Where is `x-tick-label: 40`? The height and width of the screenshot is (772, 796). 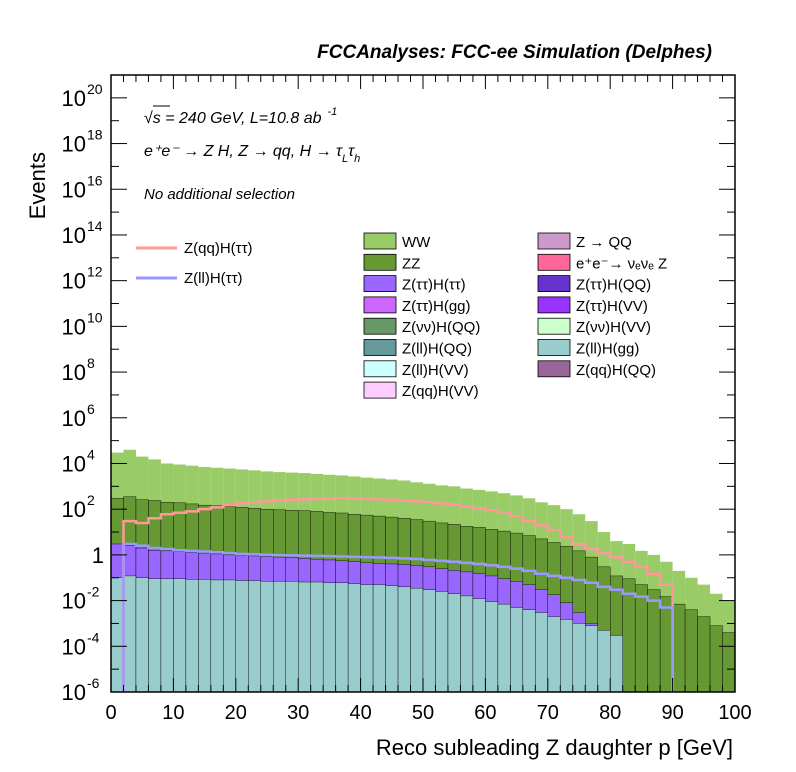
x-tick-label: 40 is located at coordinates (360, 713).